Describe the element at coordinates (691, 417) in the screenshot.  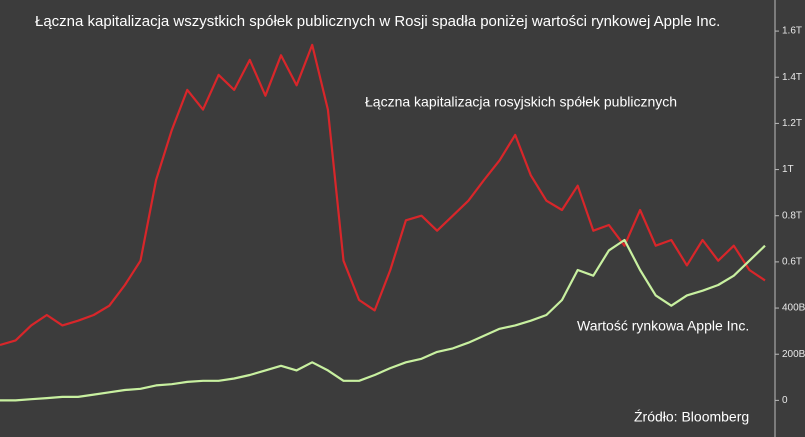
I see `source: Źródło: Bloomberg` at that location.